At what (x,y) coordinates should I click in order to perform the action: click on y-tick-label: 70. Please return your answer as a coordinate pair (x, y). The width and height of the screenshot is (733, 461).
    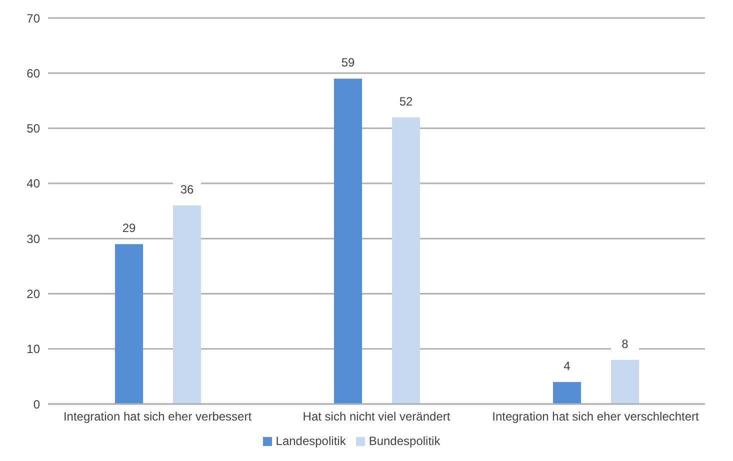
    Looking at the image, I should click on (33, 18).